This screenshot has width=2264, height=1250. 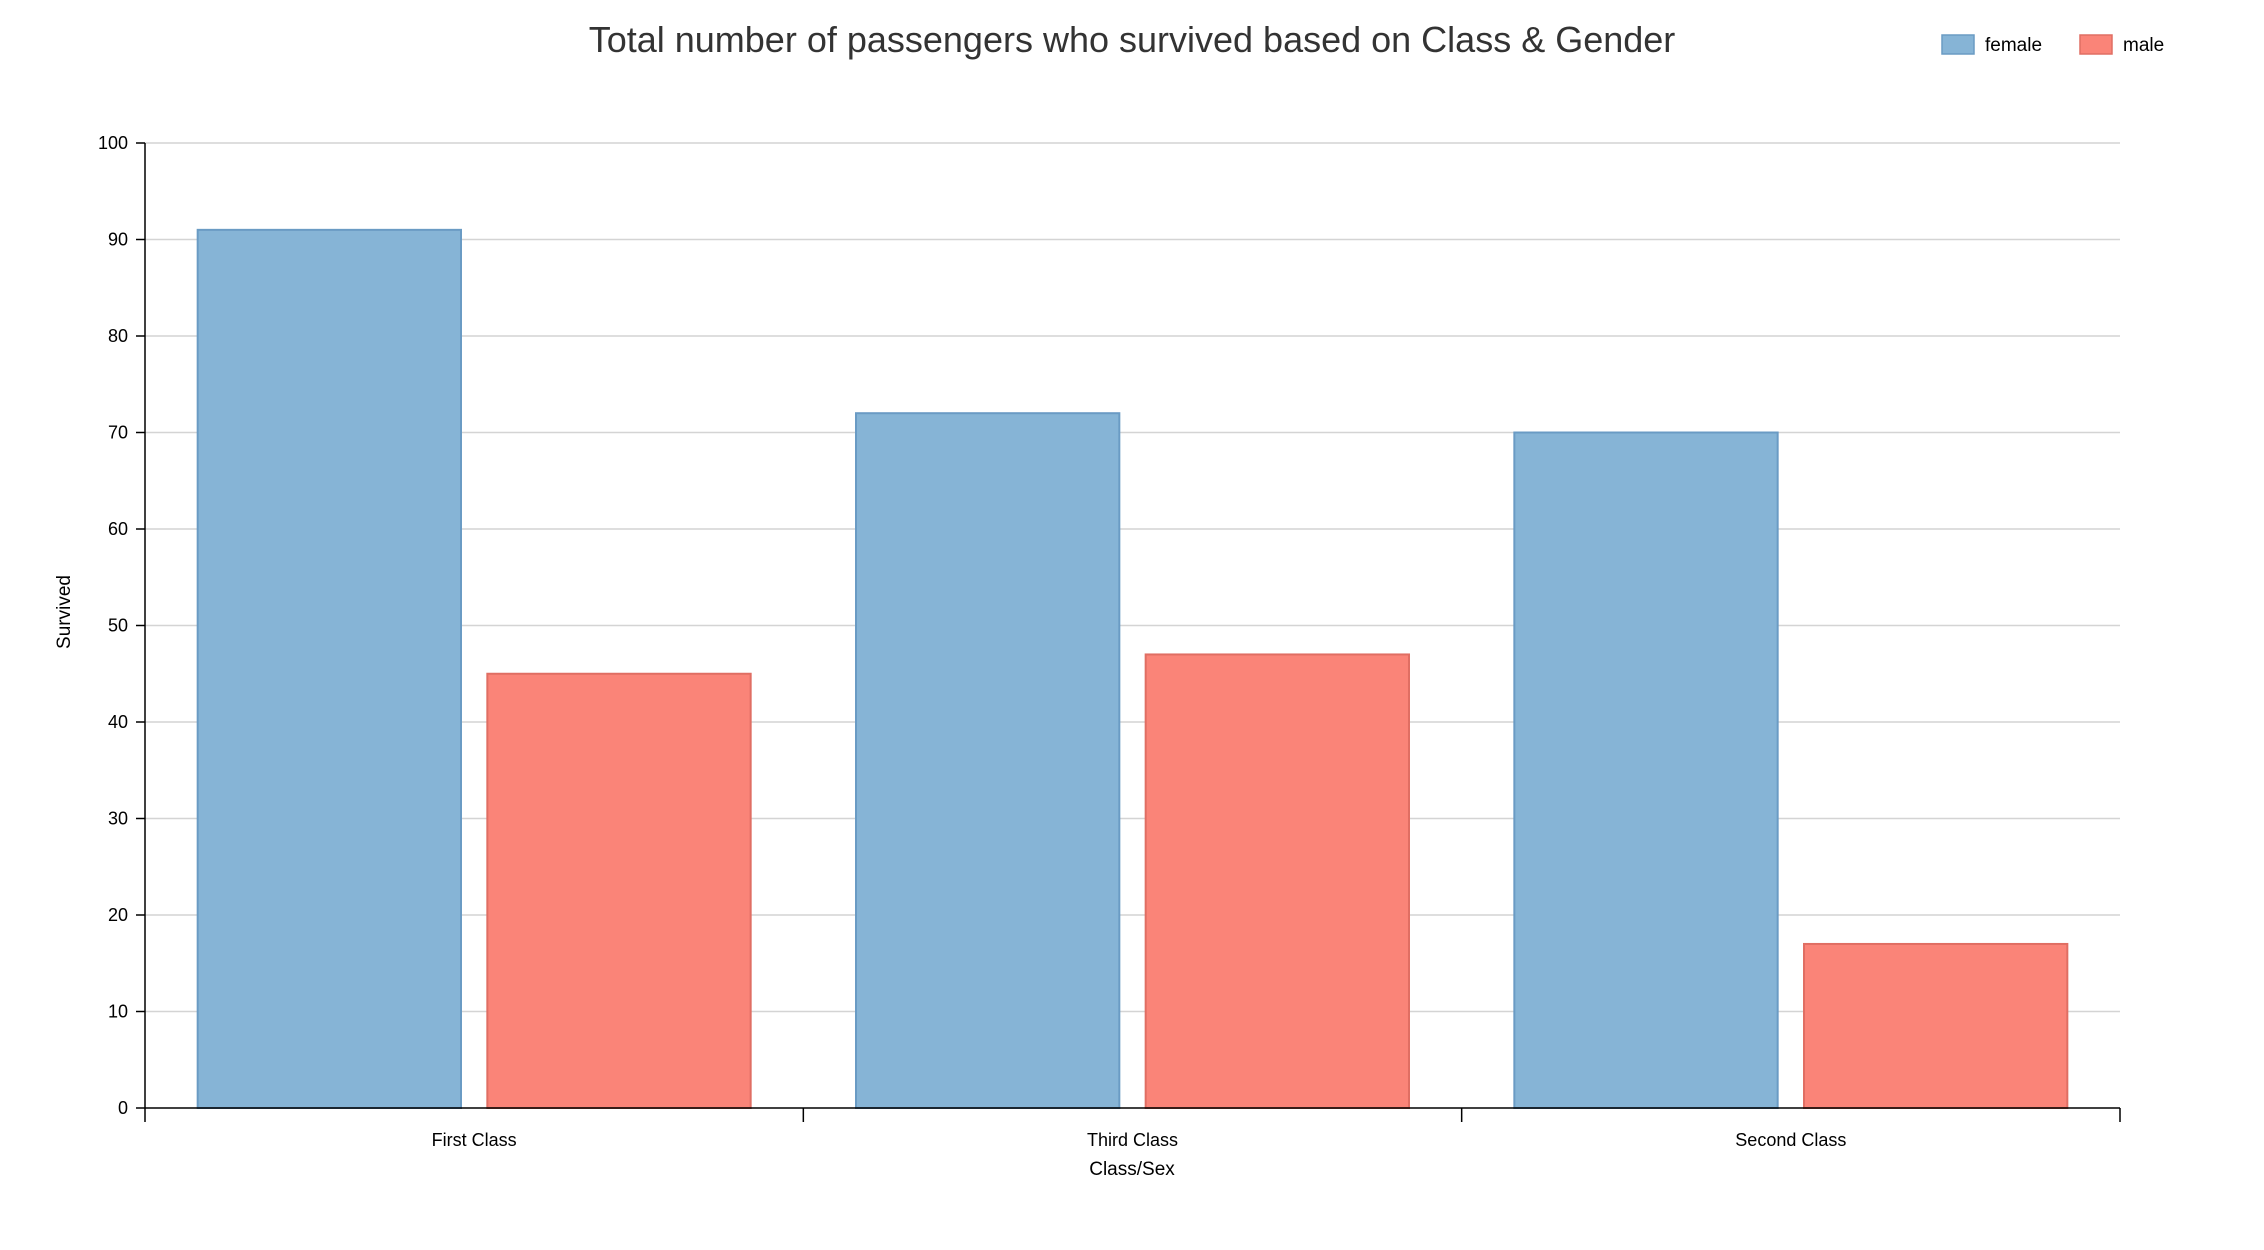 I want to click on y-axis: 0 10 20 30 40 50 60 70 80 90 100, so click(x=122, y=625).